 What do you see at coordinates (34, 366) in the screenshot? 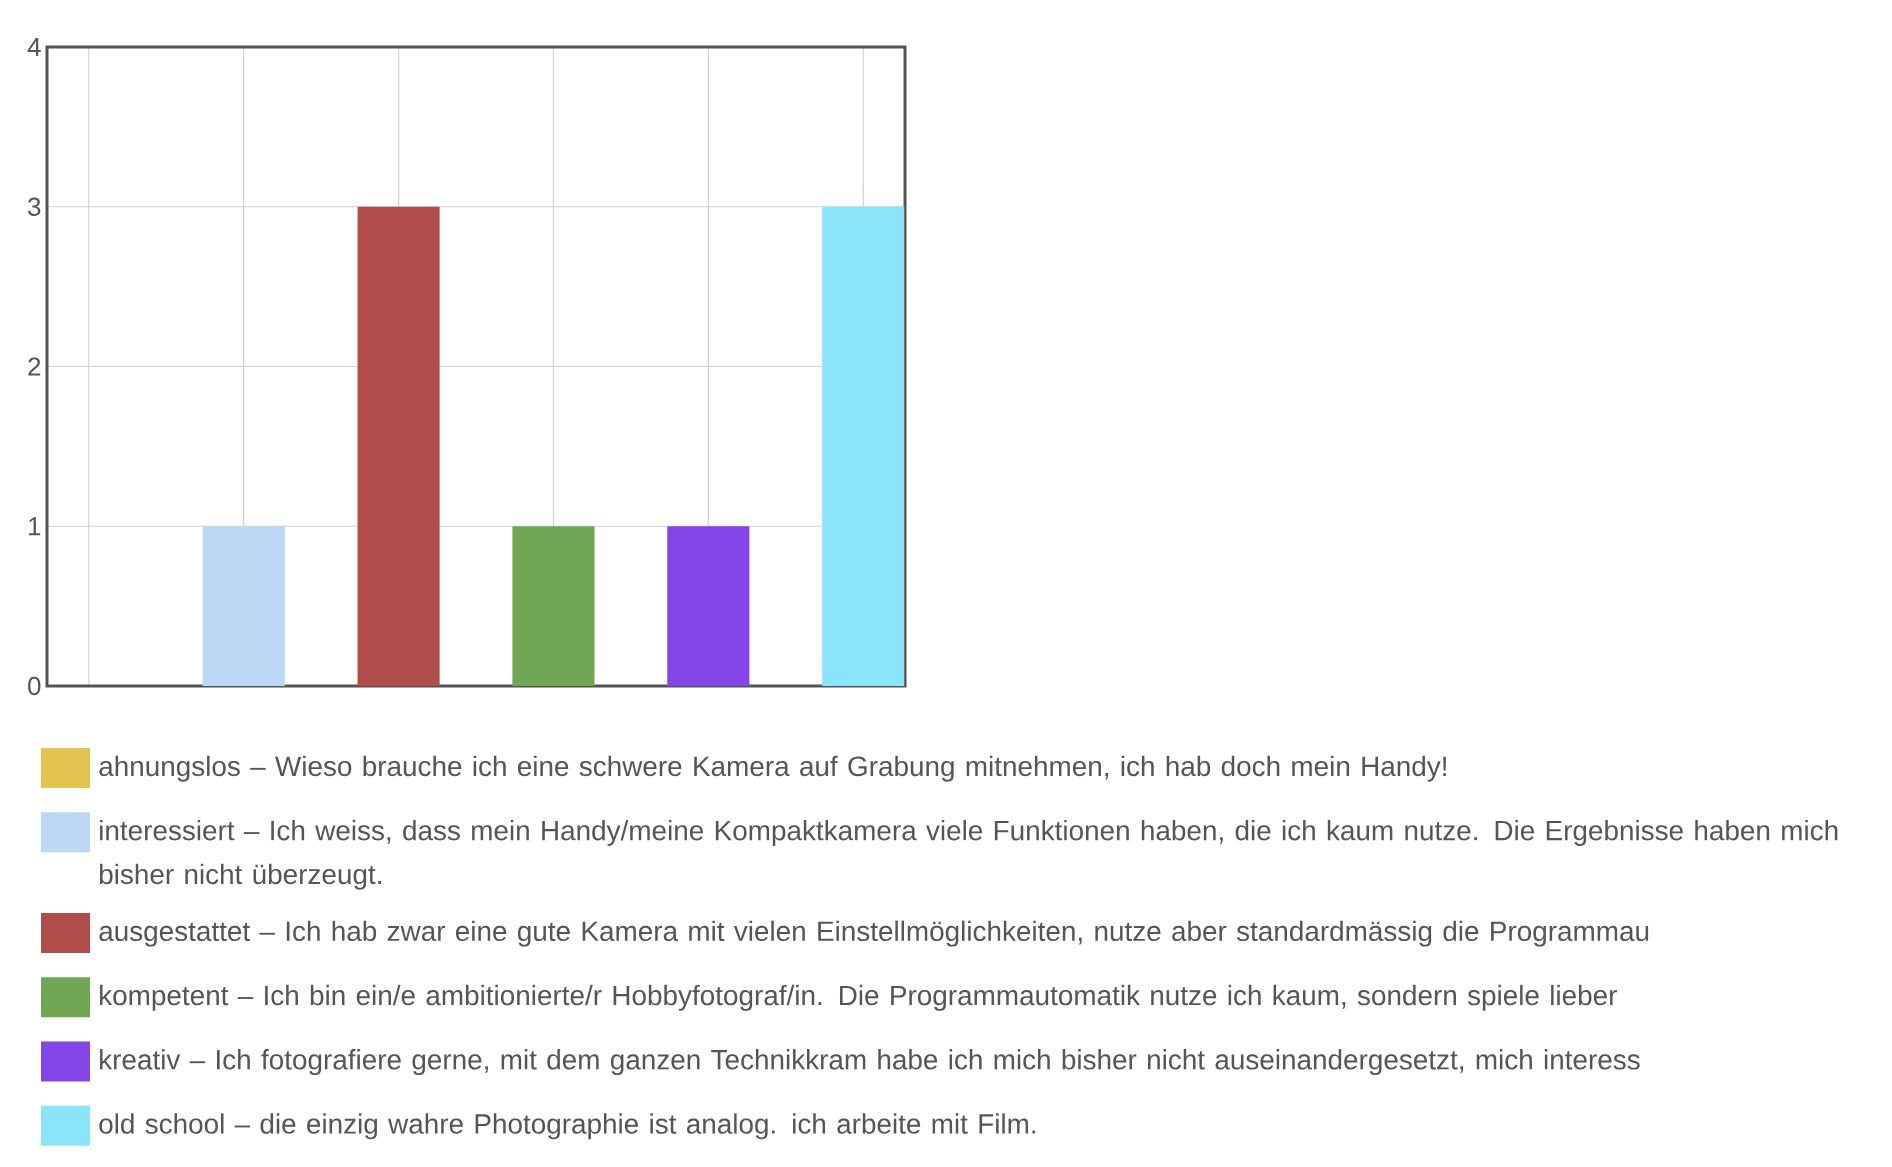
I see `y-tick-label: 2` at bounding box center [34, 366].